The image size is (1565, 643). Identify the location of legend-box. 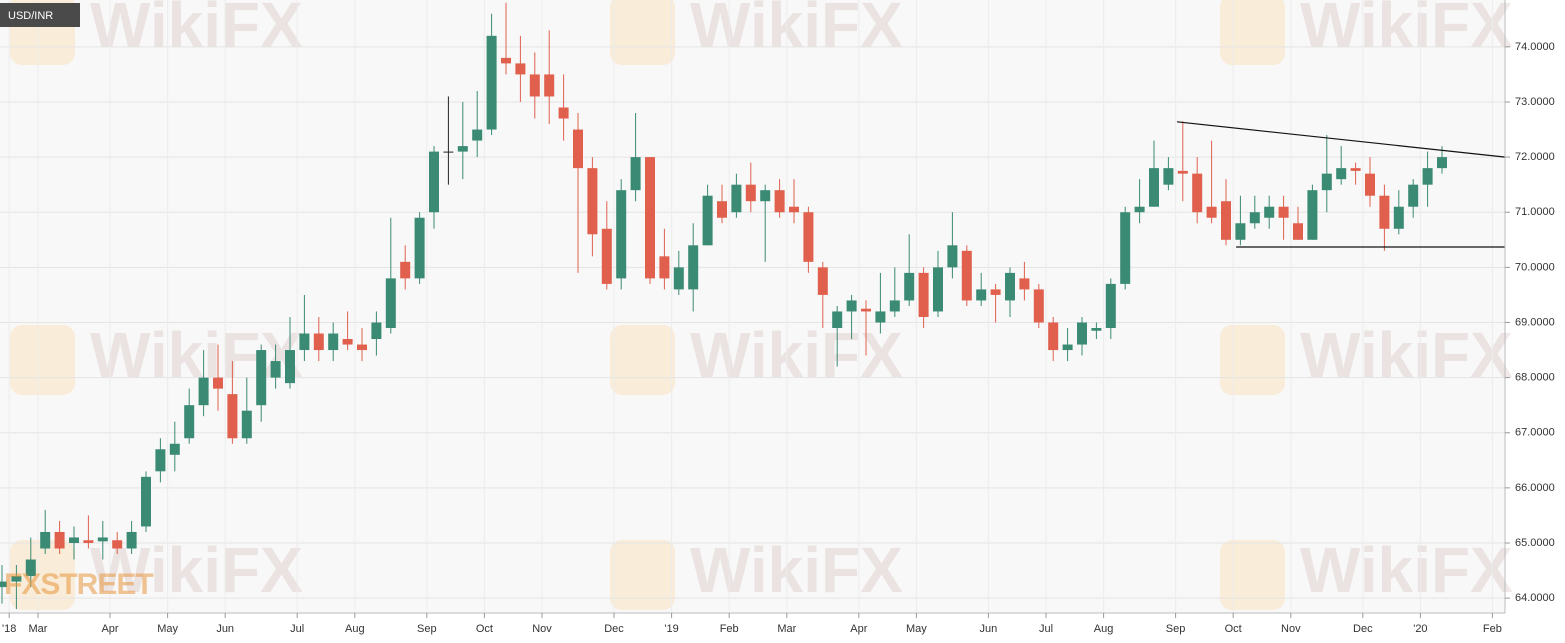
(40, 15).